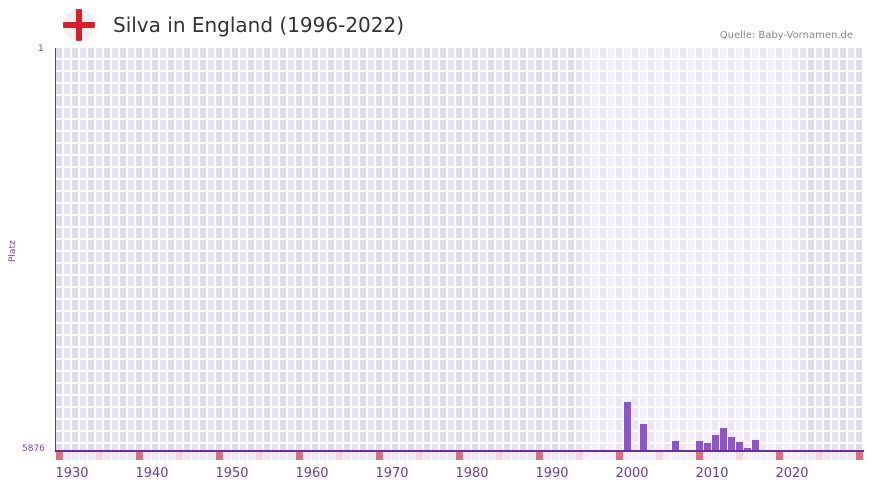 The image size is (873, 492). I want to click on bar-2011, so click(723, 439).